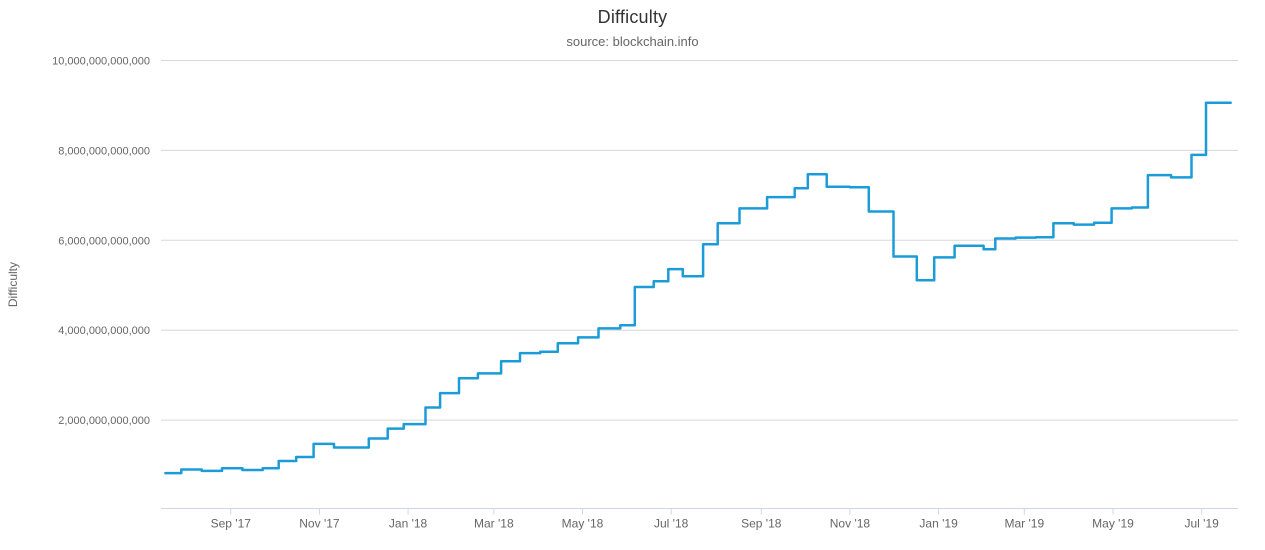 The image size is (1265, 550). I want to click on x-axis-label: Nov '18, so click(850, 524).